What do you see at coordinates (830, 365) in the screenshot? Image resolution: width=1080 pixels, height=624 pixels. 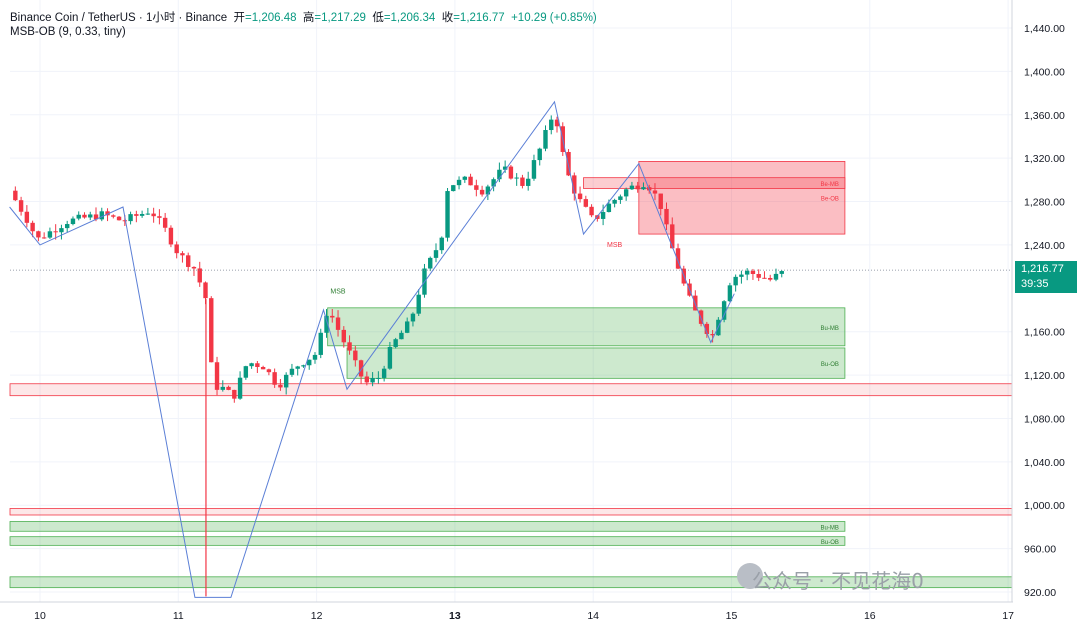 I see `zone-label: Bu-OB` at bounding box center [830, 365].